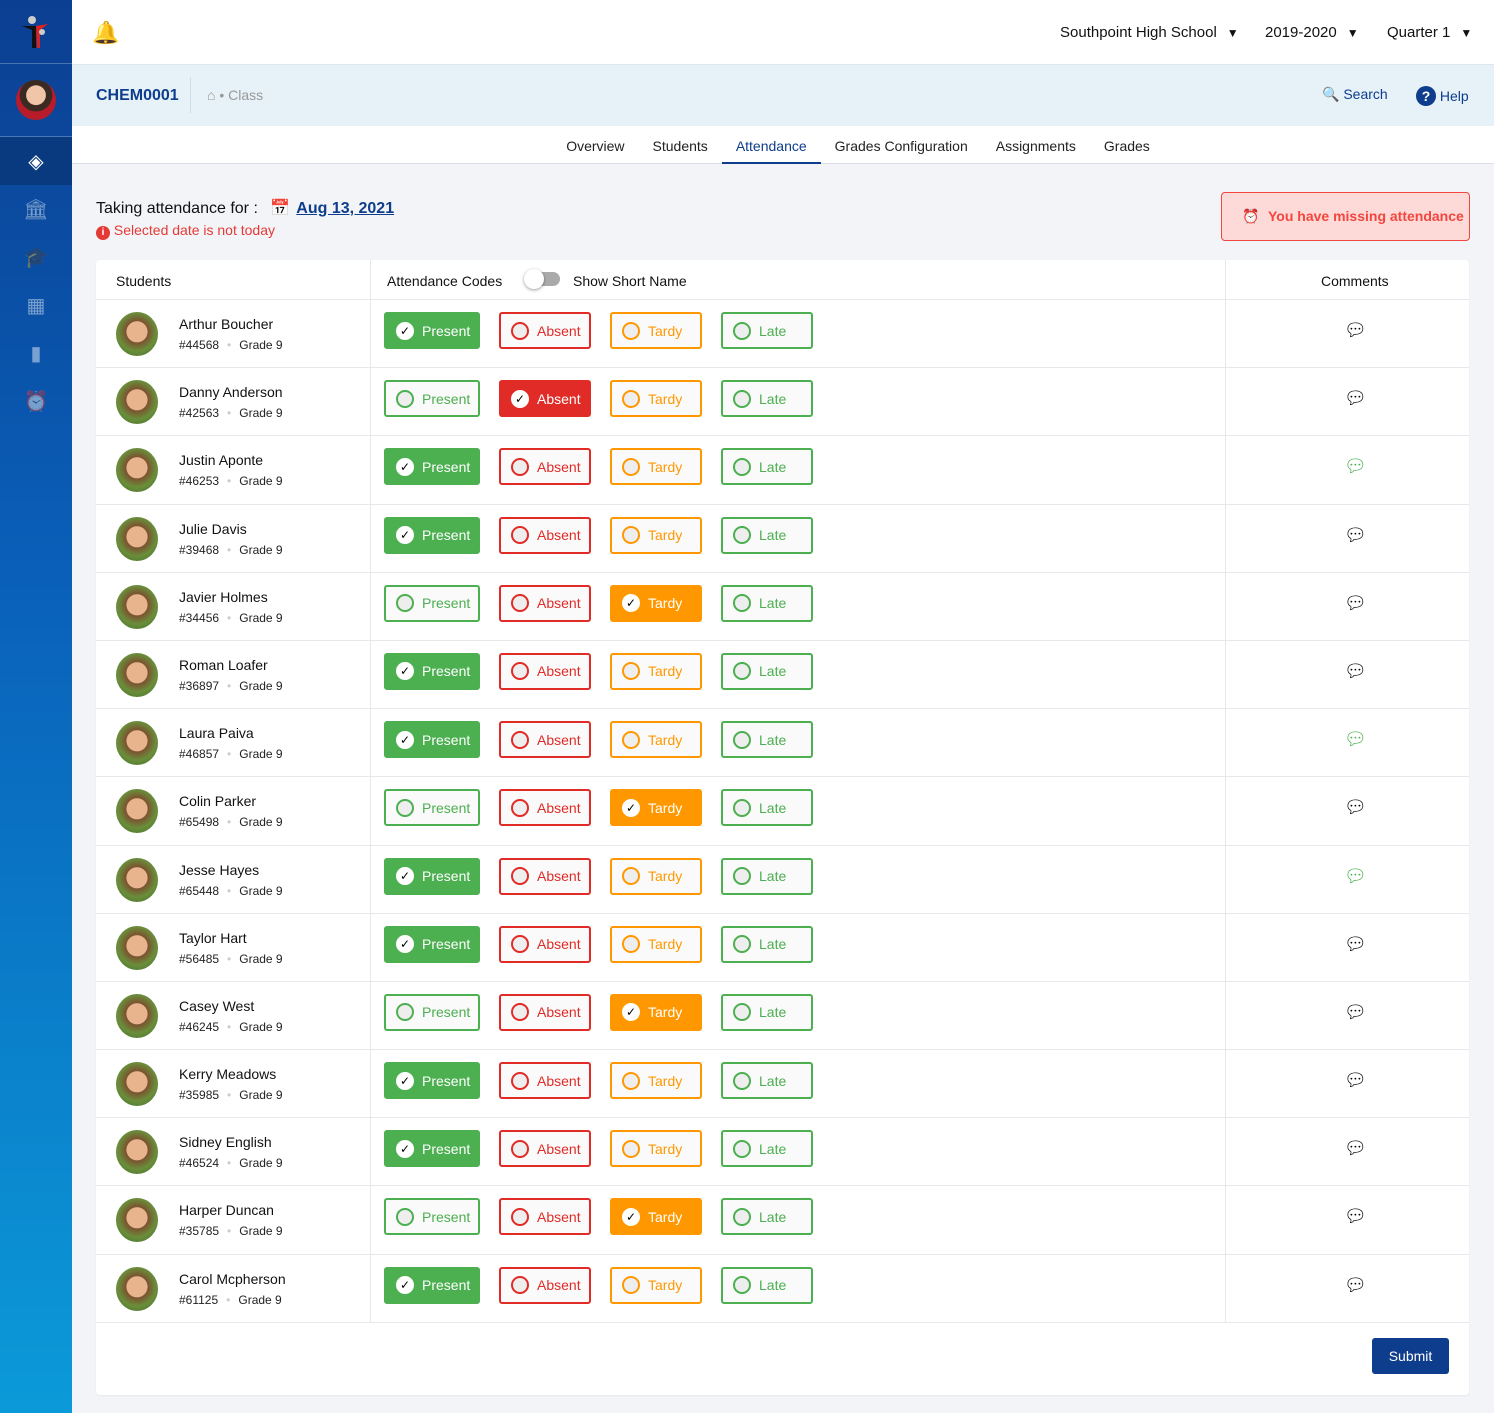  Describe the element at coordinates (211, 95) in the screenshot. I see `home-icon: ⌂` at that location.